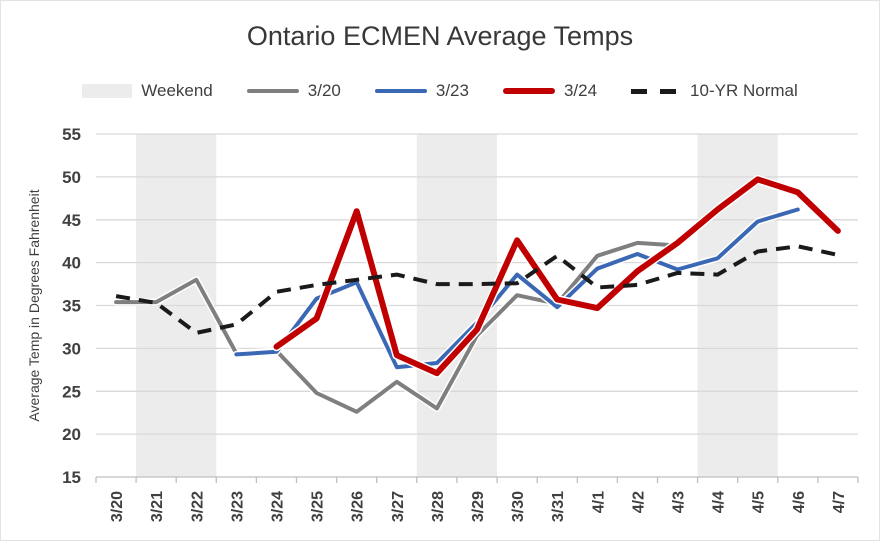 This screenshot has width=880, height=541. What do you see at coordinates (558, 506) in the screenshot?
I see `x-tick-label: 3/31` at bounding box center [558, 506].